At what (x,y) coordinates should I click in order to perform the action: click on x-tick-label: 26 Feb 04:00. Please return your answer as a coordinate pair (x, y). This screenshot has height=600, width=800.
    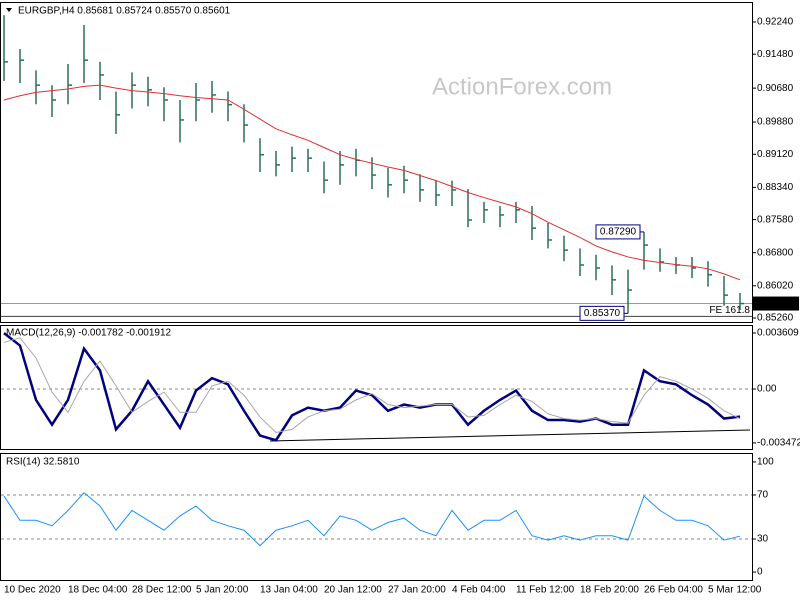
    Looking at the image, I should click on (673, 590).